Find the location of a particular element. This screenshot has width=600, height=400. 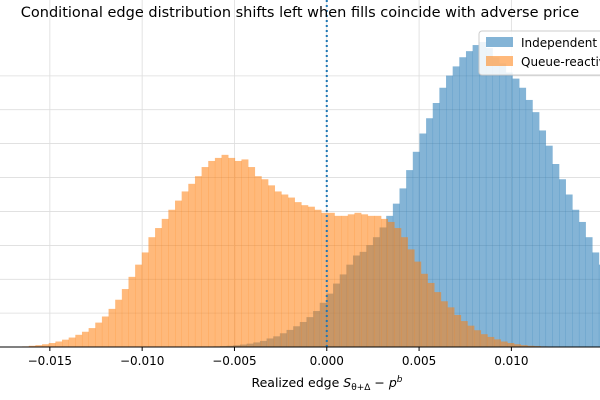

x-axis-label-s-subscript: θ+Δ is located at coordinates (361, 388).